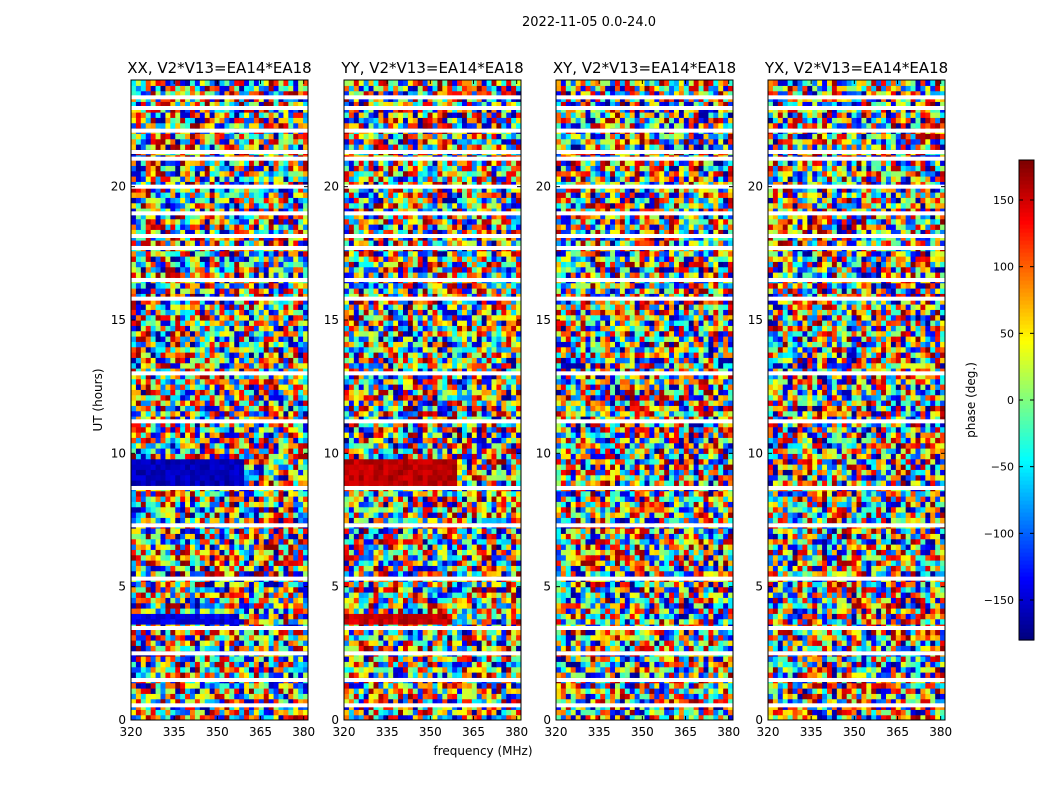 The width and height of the screenshot is (1050, 800). I want to click on colorbar-tick-label: 150, so click(1003, 200).